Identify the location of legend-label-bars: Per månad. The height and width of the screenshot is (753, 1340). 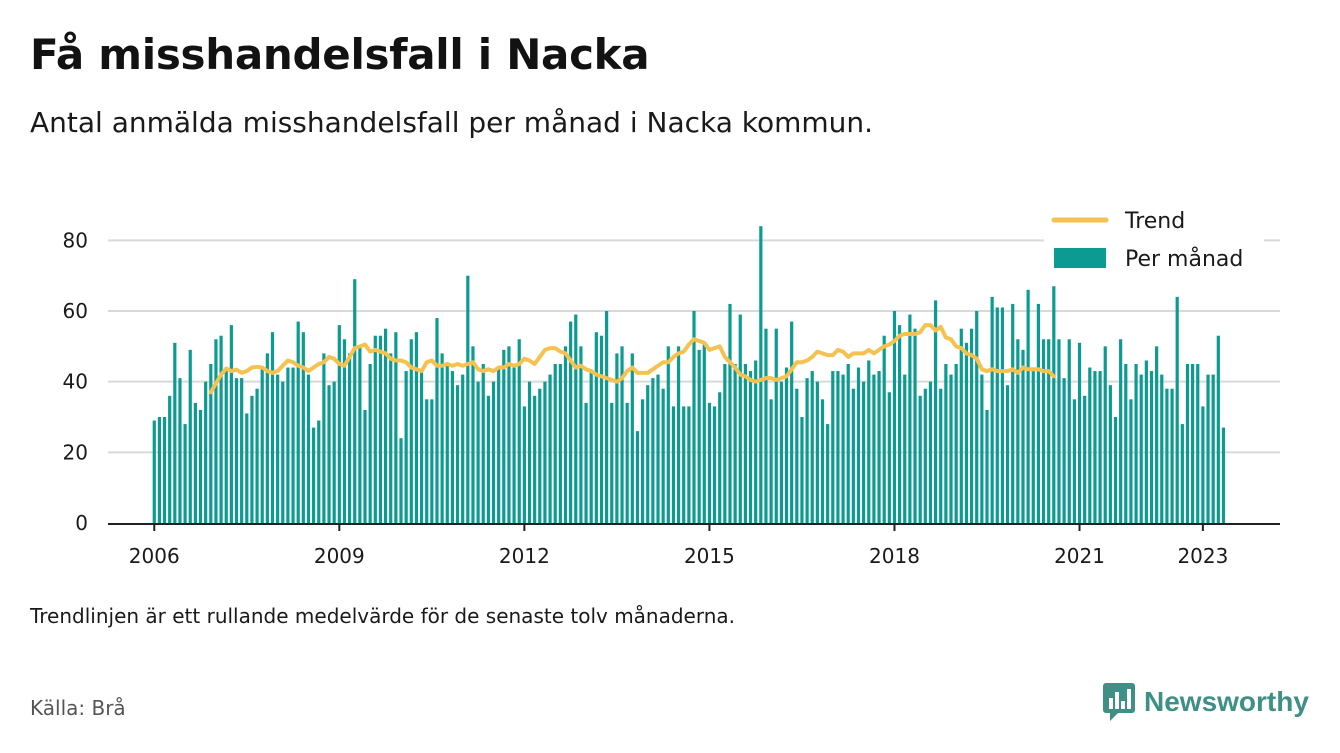
(1184, 259).